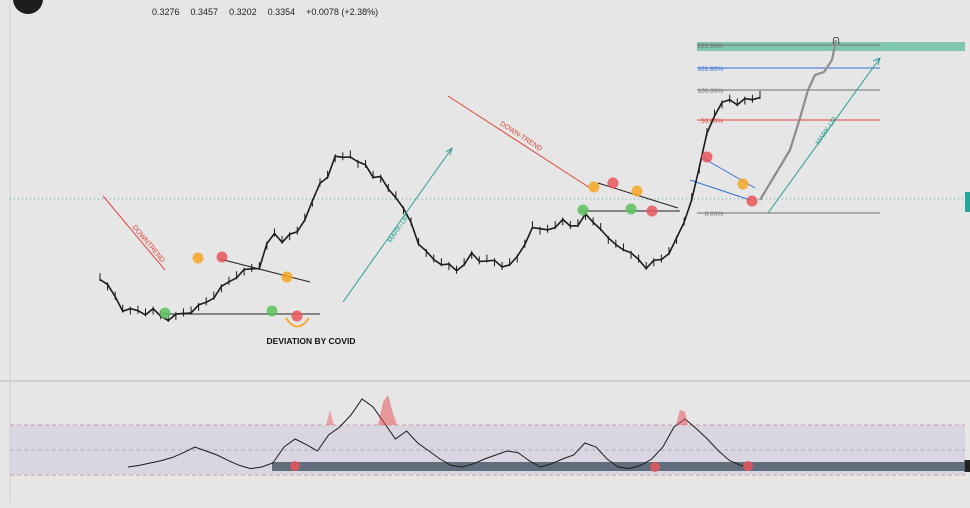 The height and width of the screenshot is (508, 970). Describe the element at coordinates (440, 434) in the screenshot. I see `oscillator-line` at that location.